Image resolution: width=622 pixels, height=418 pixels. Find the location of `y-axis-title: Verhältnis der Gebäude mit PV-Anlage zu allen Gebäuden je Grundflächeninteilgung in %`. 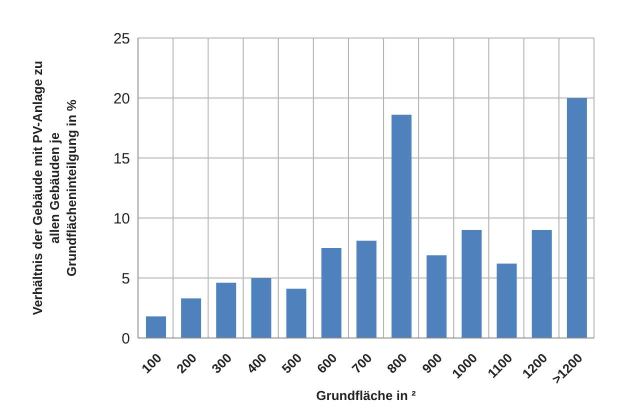

y-axis-title: Verhältnis der Gebäude mit PV-Anlage zu allen Gebäuden je Grundflächeninteilgung in % is located at coordinates (54, 188).